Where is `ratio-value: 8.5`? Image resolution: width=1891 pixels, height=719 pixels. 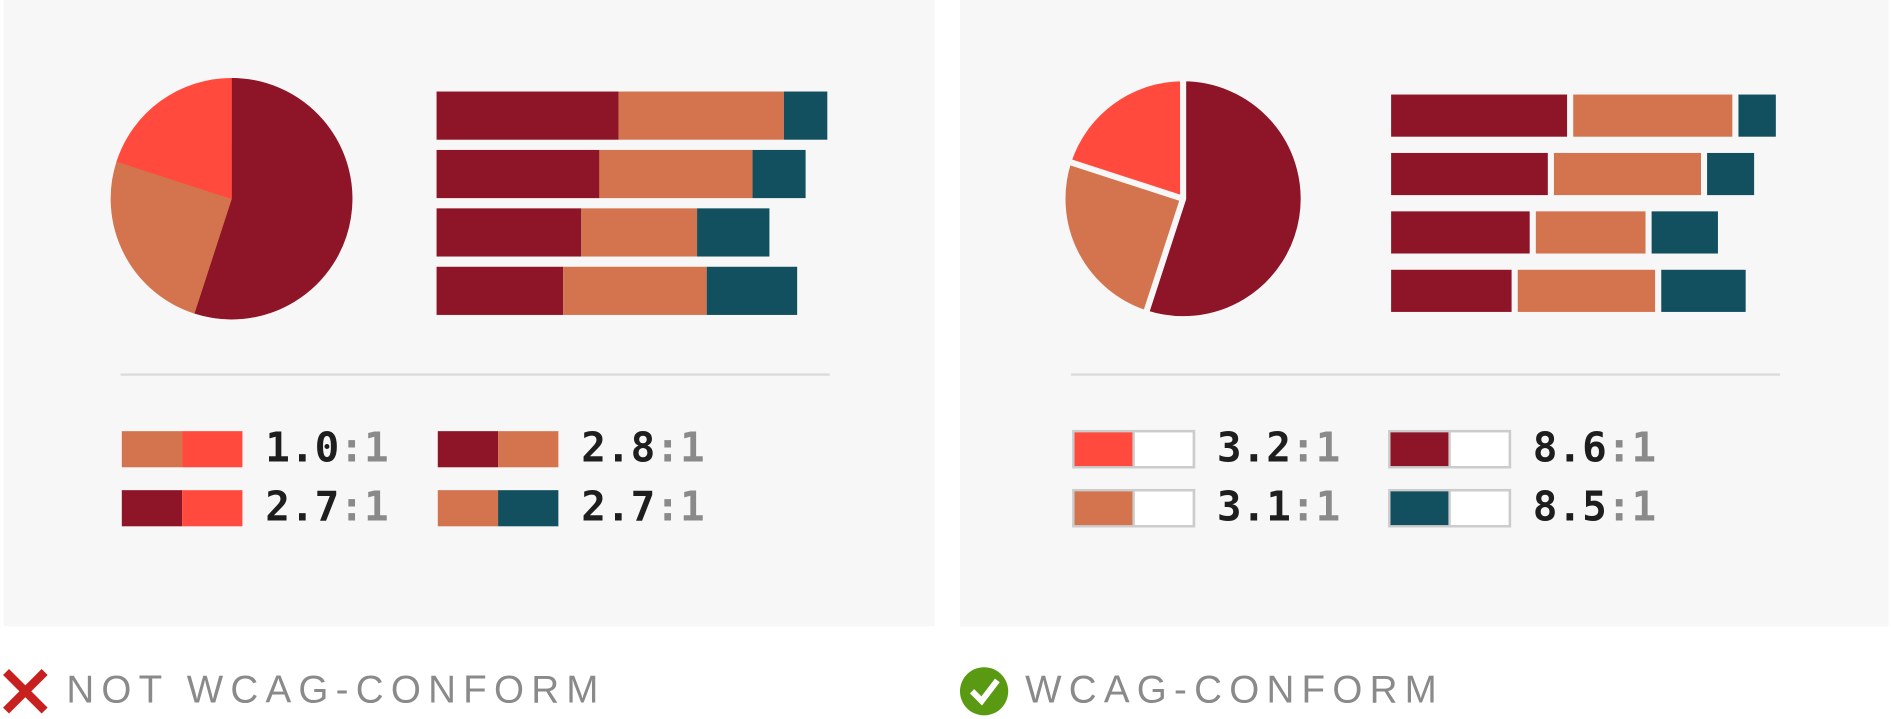 ratio-value: 8.5 is located at coordinates (1570, 506).